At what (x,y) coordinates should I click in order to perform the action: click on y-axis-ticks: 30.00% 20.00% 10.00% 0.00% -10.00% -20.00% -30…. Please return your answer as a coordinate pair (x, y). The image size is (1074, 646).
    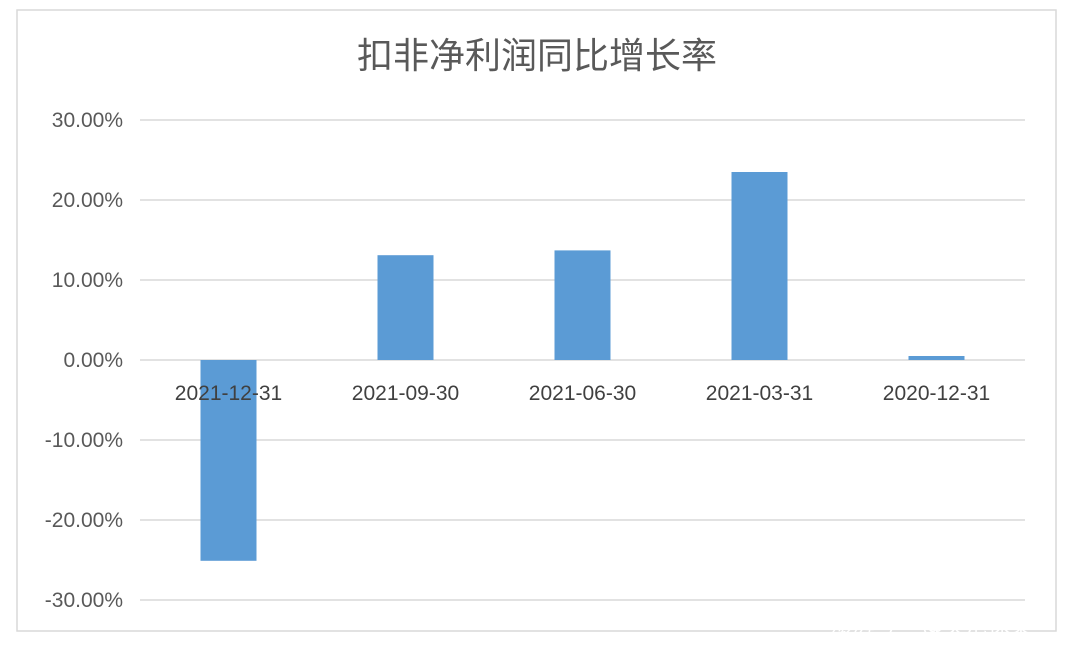
    Looking at the image, I should click on (84, 360).